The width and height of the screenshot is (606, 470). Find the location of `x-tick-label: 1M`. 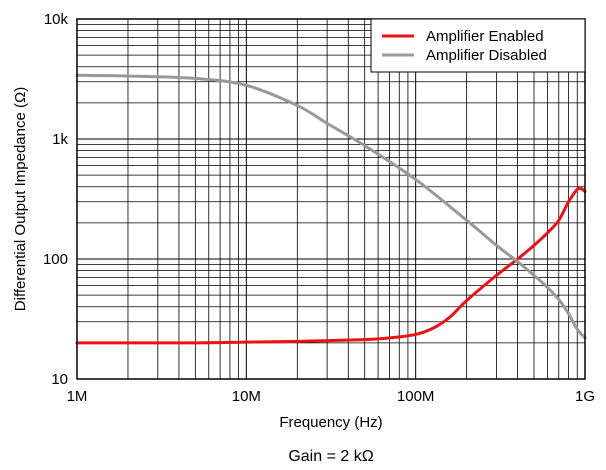

x-tick-label: 1M is located at coordinates (77, 396).